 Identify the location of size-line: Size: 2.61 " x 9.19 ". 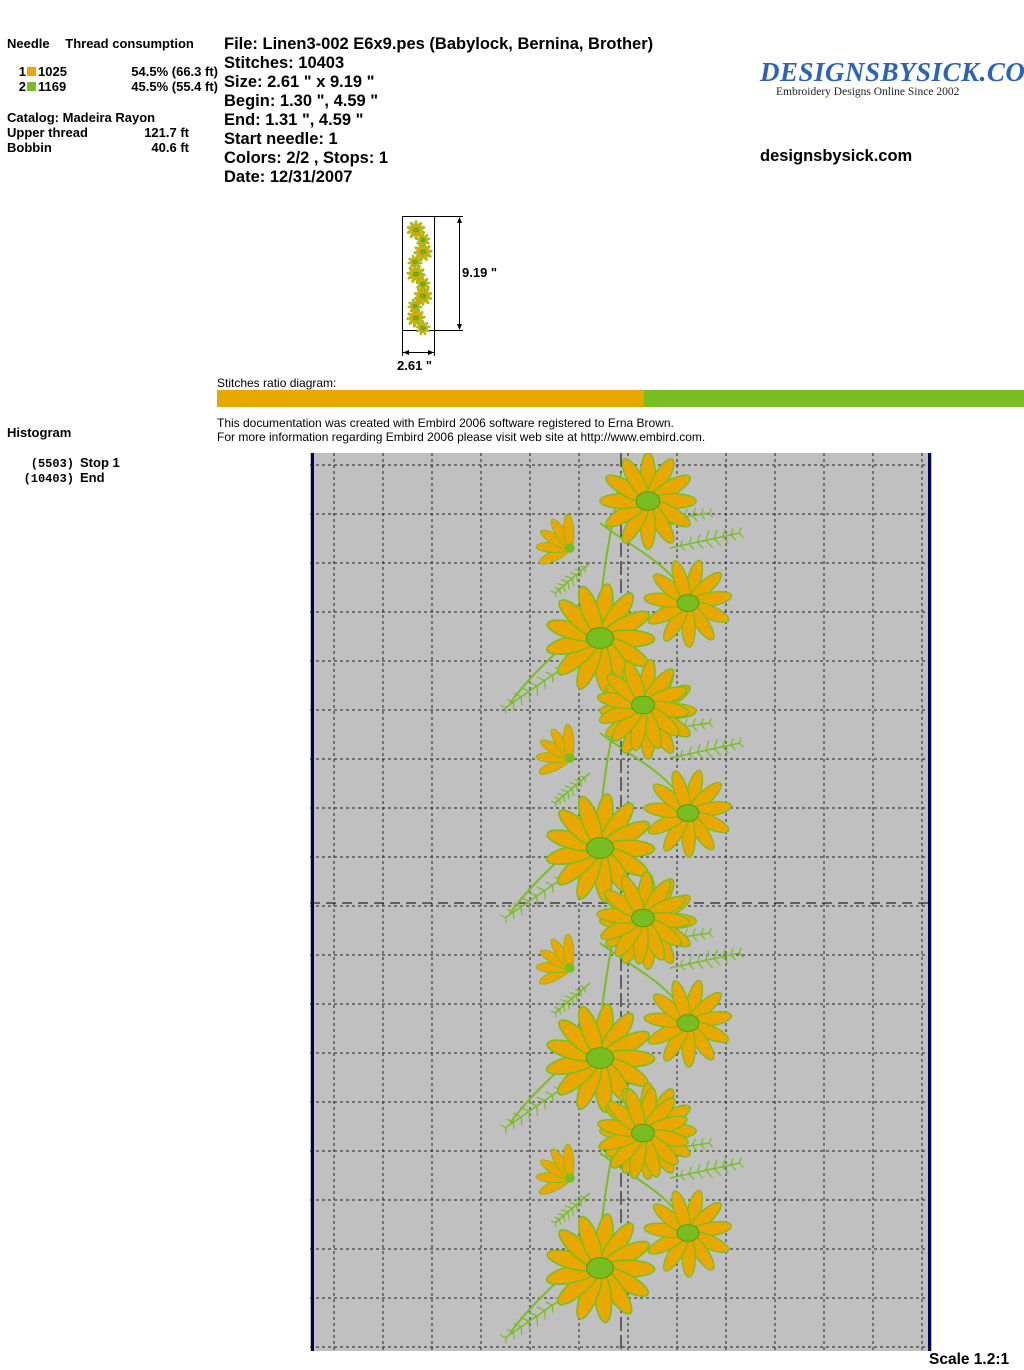
(299, 82).